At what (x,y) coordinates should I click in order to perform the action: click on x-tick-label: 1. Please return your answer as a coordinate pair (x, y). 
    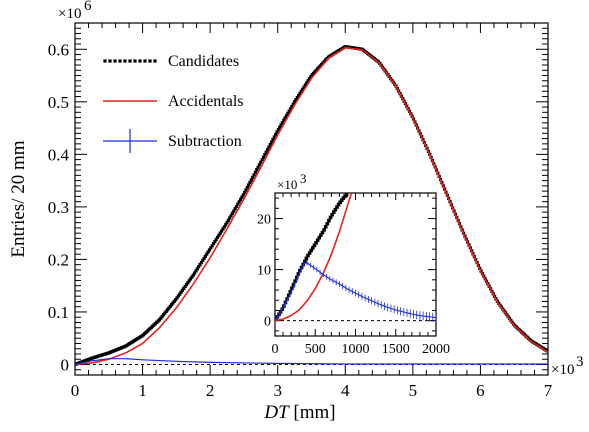
    Looking at the image, I should click on (142, 390).